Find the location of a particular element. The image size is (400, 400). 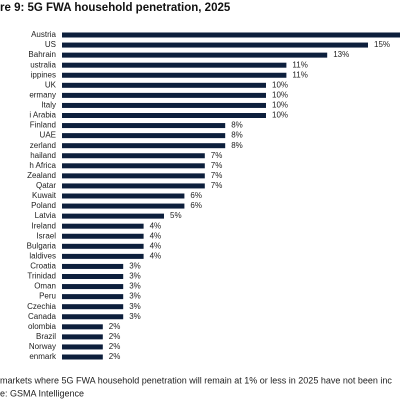

category-label: laldives is located at coordinates (42, 255).